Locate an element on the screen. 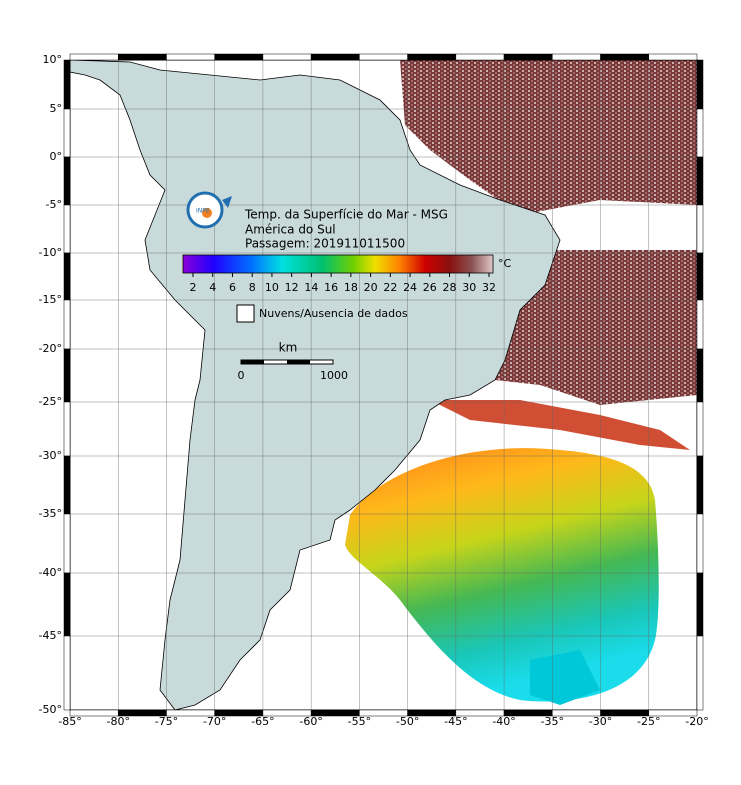 This screenshot has height=785, width=741. y-label: 0° is located at coordinates (56, 156).